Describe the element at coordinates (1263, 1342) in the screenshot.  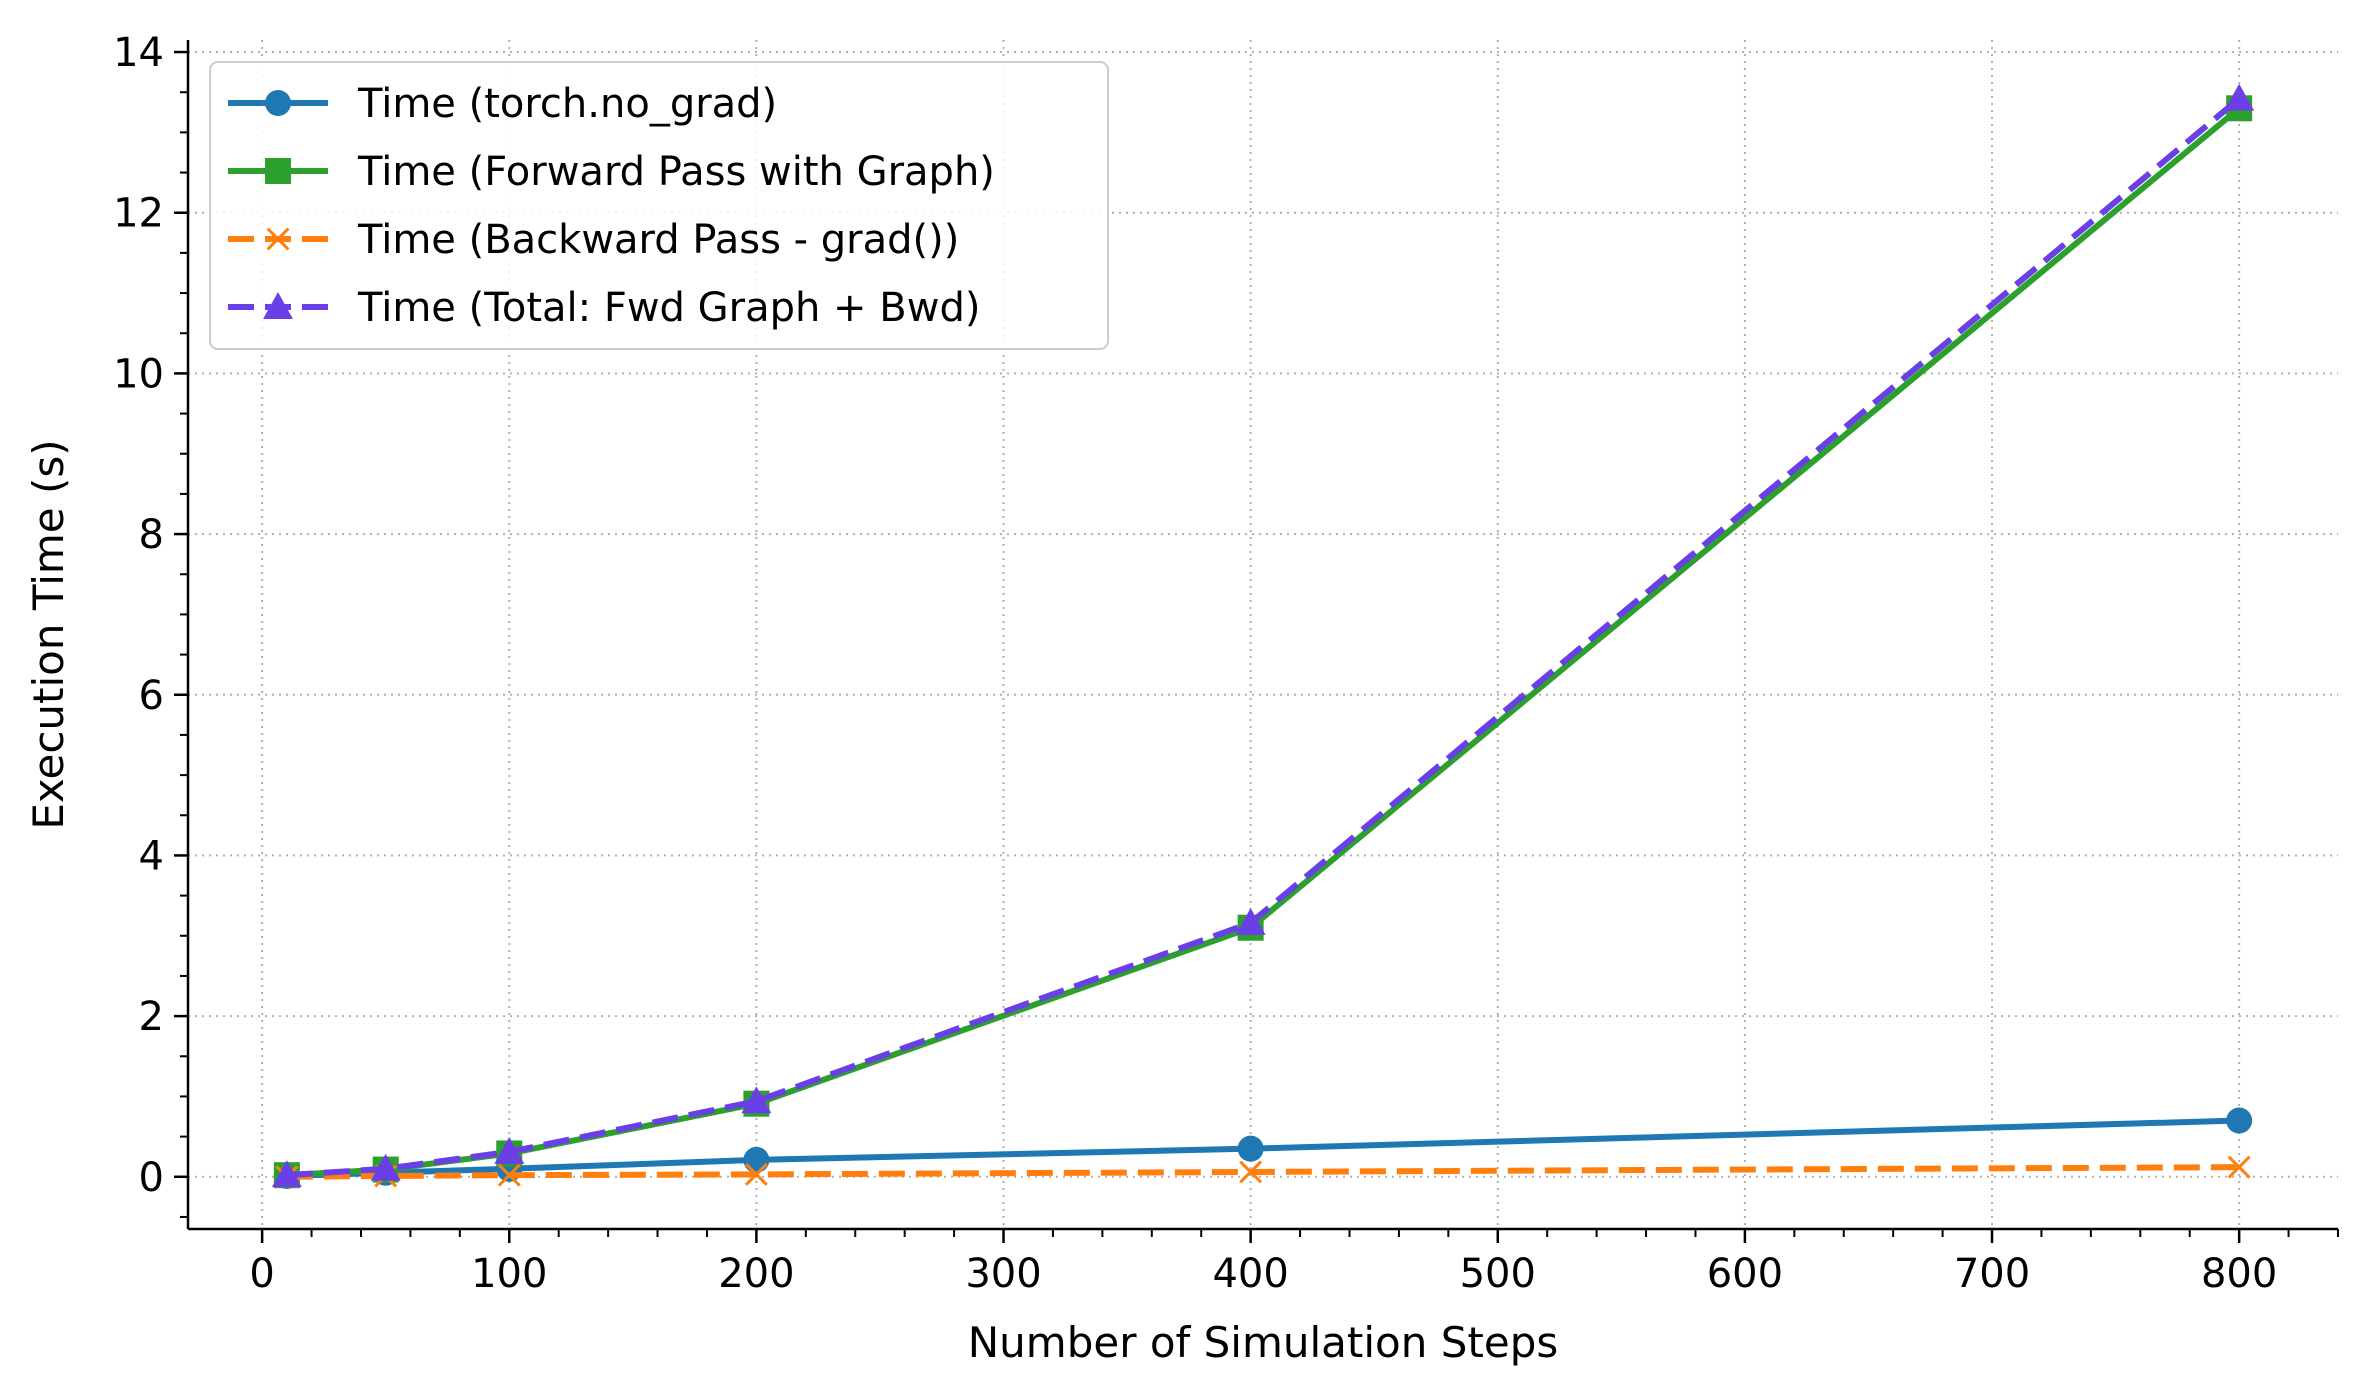
I see `x-axis-title: Number of Simulation Steps` at that location.